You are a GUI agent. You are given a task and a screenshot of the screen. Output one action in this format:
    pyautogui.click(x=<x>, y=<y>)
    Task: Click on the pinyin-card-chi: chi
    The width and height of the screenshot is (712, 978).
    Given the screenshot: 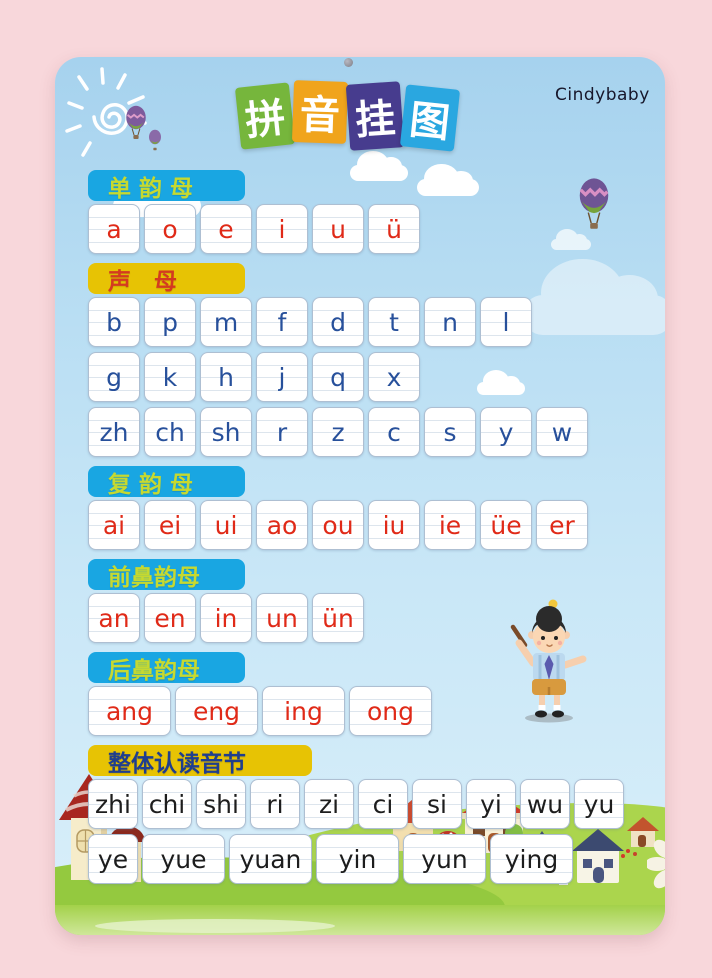 What is the action you would take?
    pyautogui.click(x=167, y=804)
    